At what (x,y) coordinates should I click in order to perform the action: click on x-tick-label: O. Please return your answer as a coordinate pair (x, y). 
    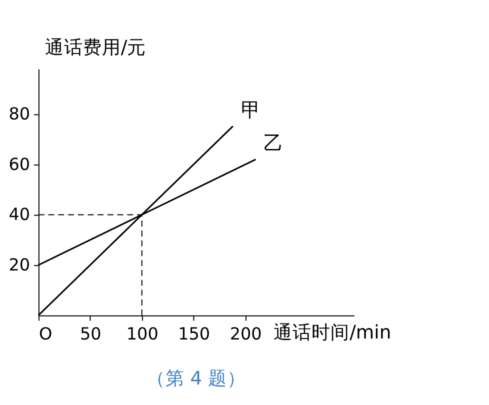
    Looking at the image, I should click on (45, 333).